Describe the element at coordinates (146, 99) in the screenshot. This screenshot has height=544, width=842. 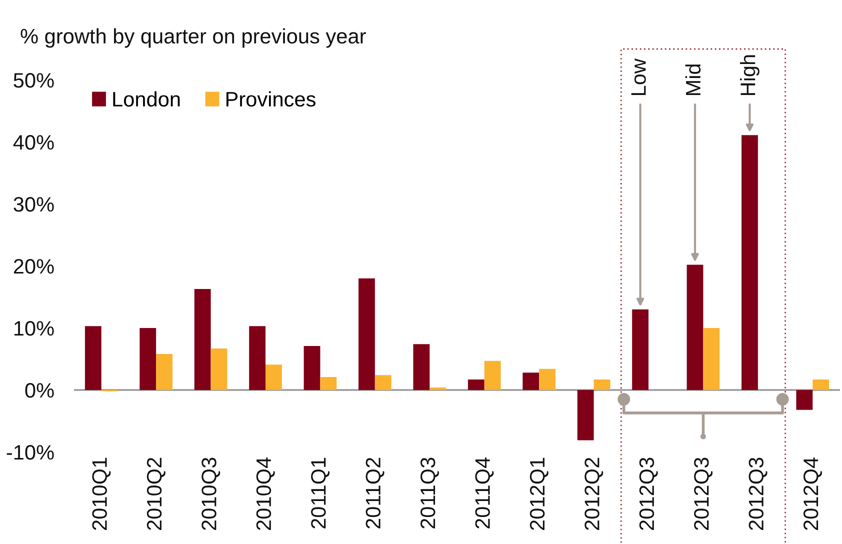
I see `legend-label: London` at that location.